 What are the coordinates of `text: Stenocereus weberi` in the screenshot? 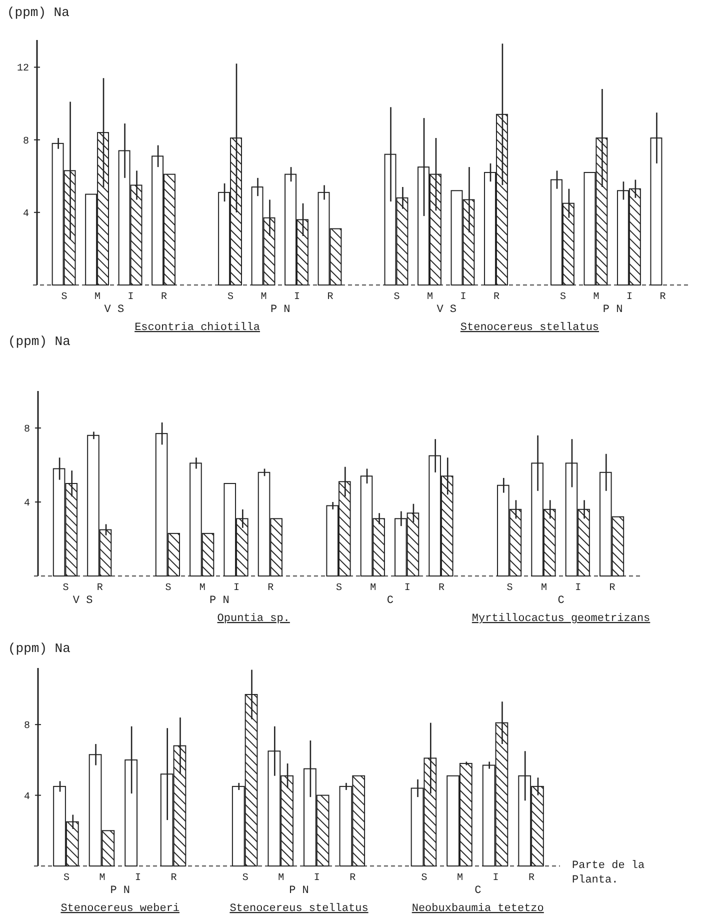 It's located at (120, 909).